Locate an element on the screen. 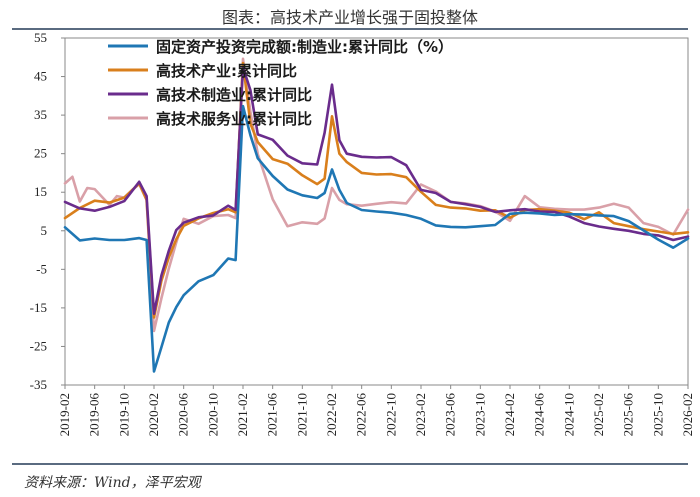  x-tick-label: 2019-10 is located at coordinates (123, 414).